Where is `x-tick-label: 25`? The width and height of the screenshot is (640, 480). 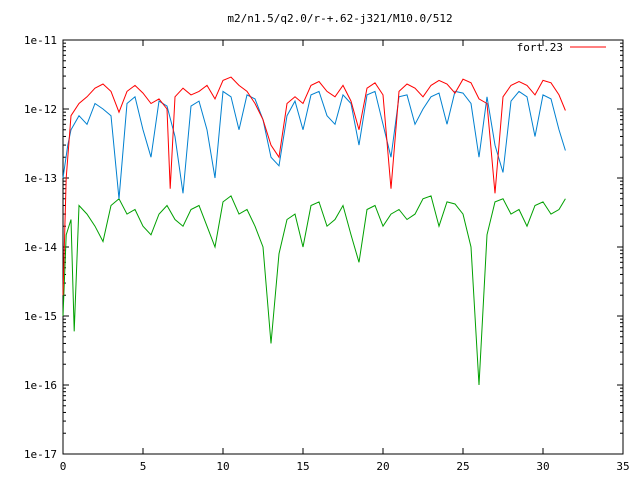 x-tick-label: 25 is located at coordinates (462, 466).